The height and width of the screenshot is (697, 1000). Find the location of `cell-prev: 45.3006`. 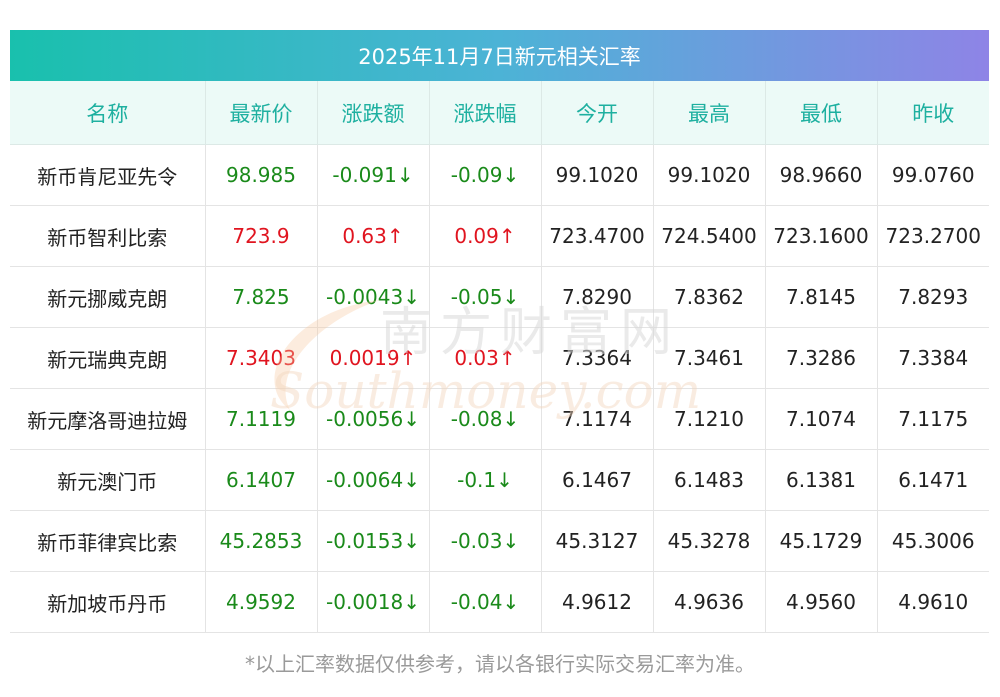

cell-prev: 45.3006 is located at coordinates (933, 541).